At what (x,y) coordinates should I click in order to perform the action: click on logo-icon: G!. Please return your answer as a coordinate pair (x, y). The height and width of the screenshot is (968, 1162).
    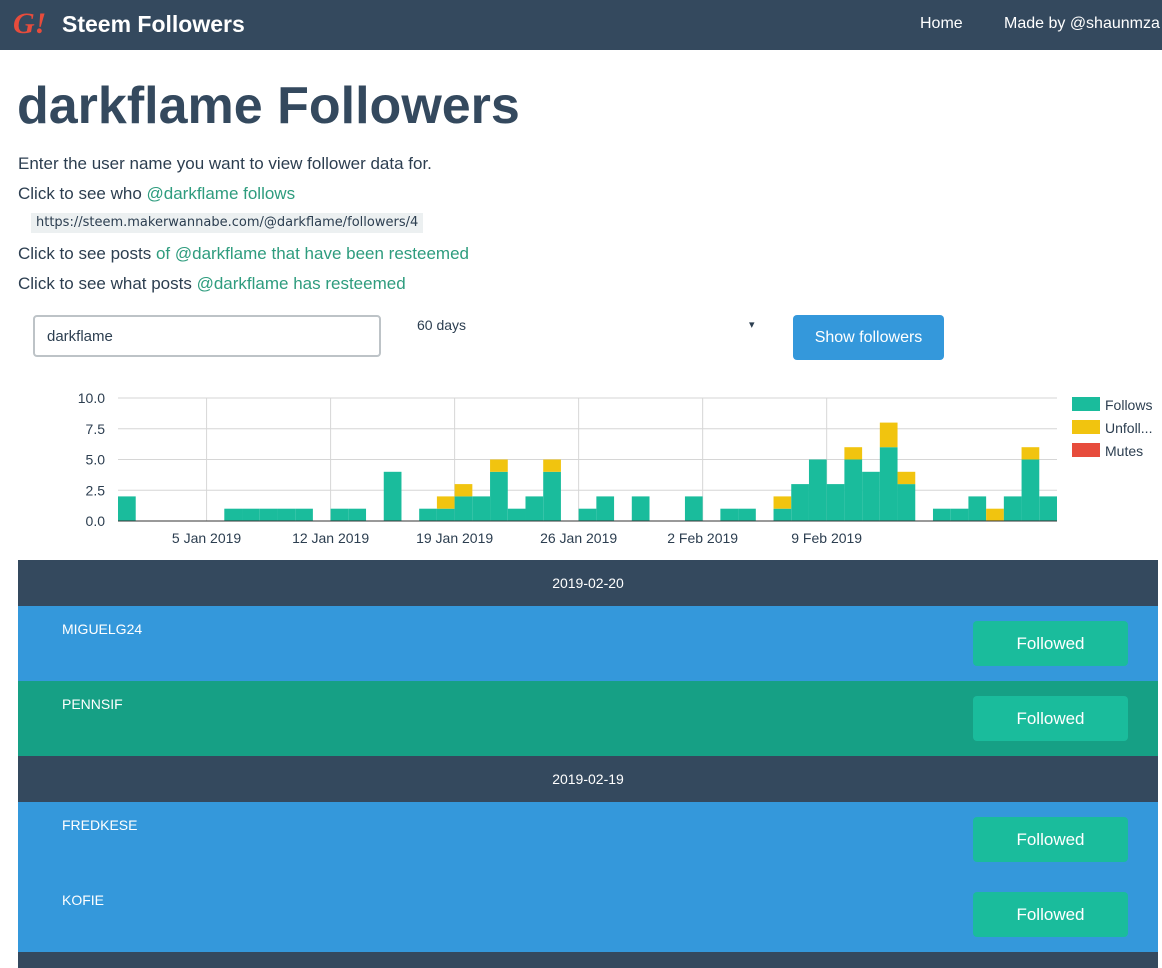
    Looking at the image, I should click on (30, 23).